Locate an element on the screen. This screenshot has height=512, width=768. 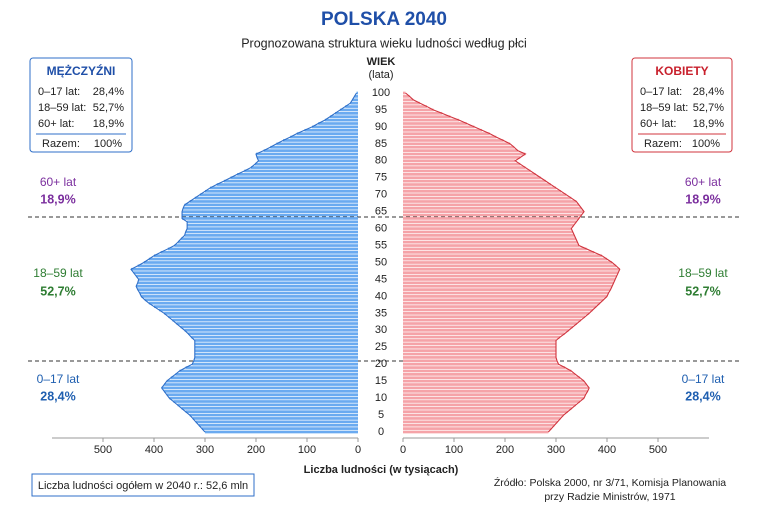
age-axis-unit: (lata) is located at coordinates (380, 75).